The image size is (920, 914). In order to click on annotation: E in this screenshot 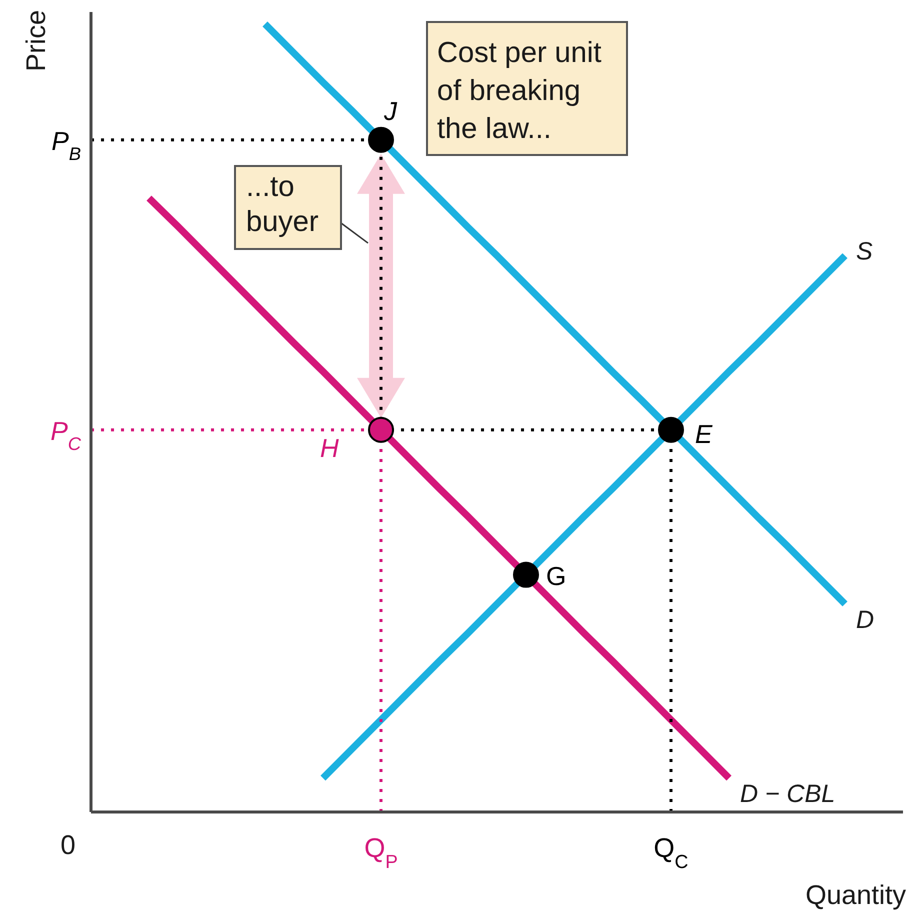, I will do `click(704, 433)`.